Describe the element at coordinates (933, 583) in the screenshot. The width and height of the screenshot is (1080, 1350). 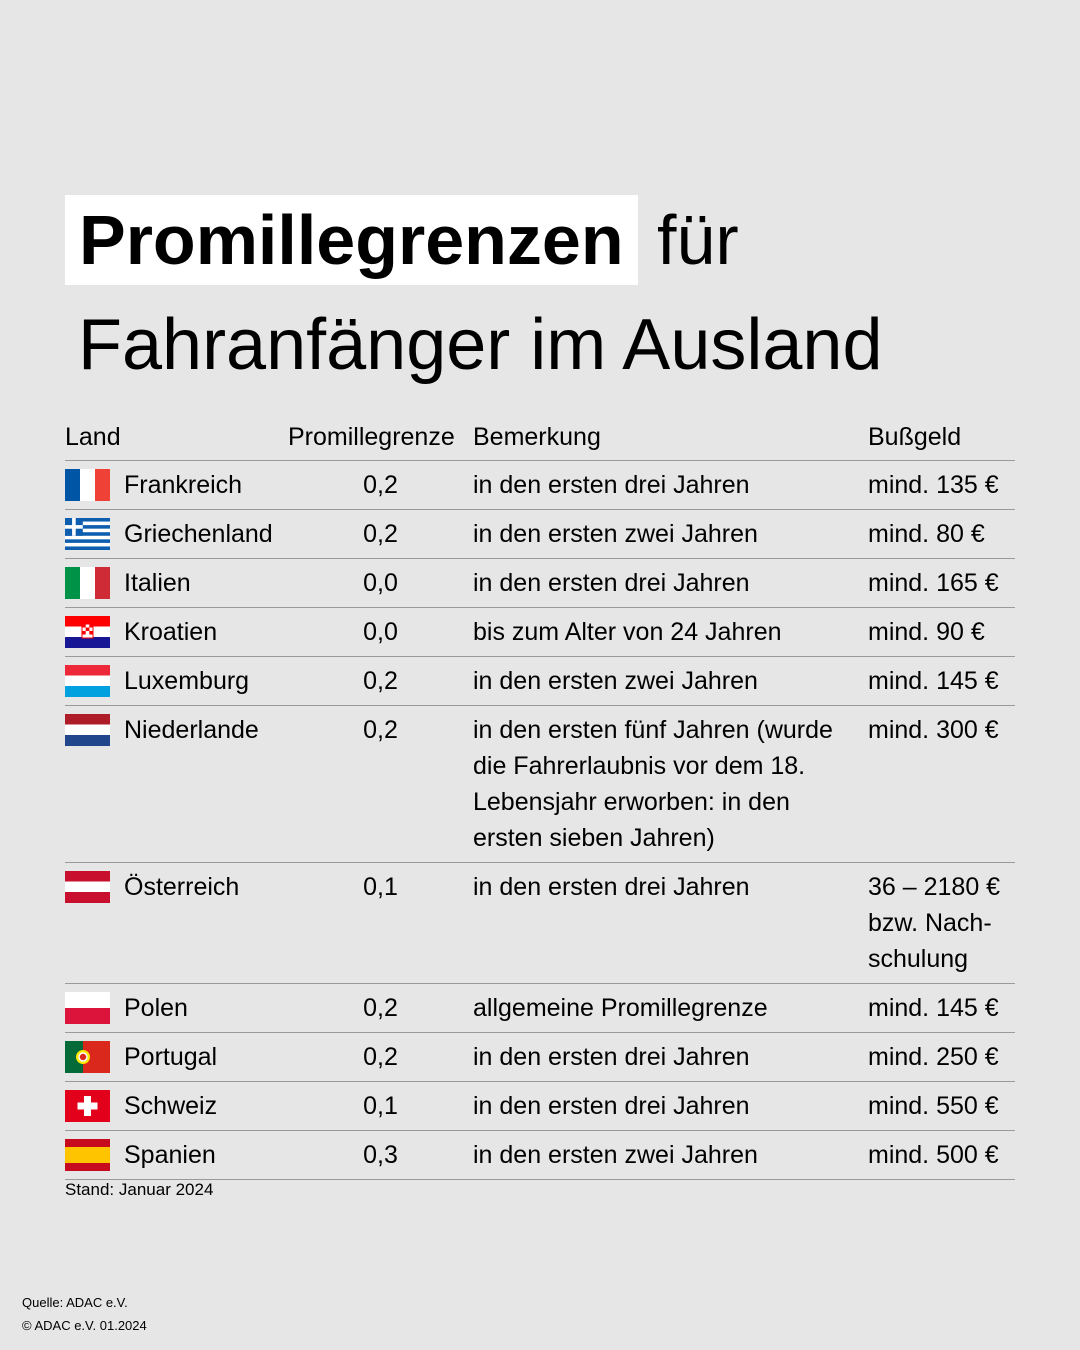
I see `cell-text: mind. 165 €` at that location.